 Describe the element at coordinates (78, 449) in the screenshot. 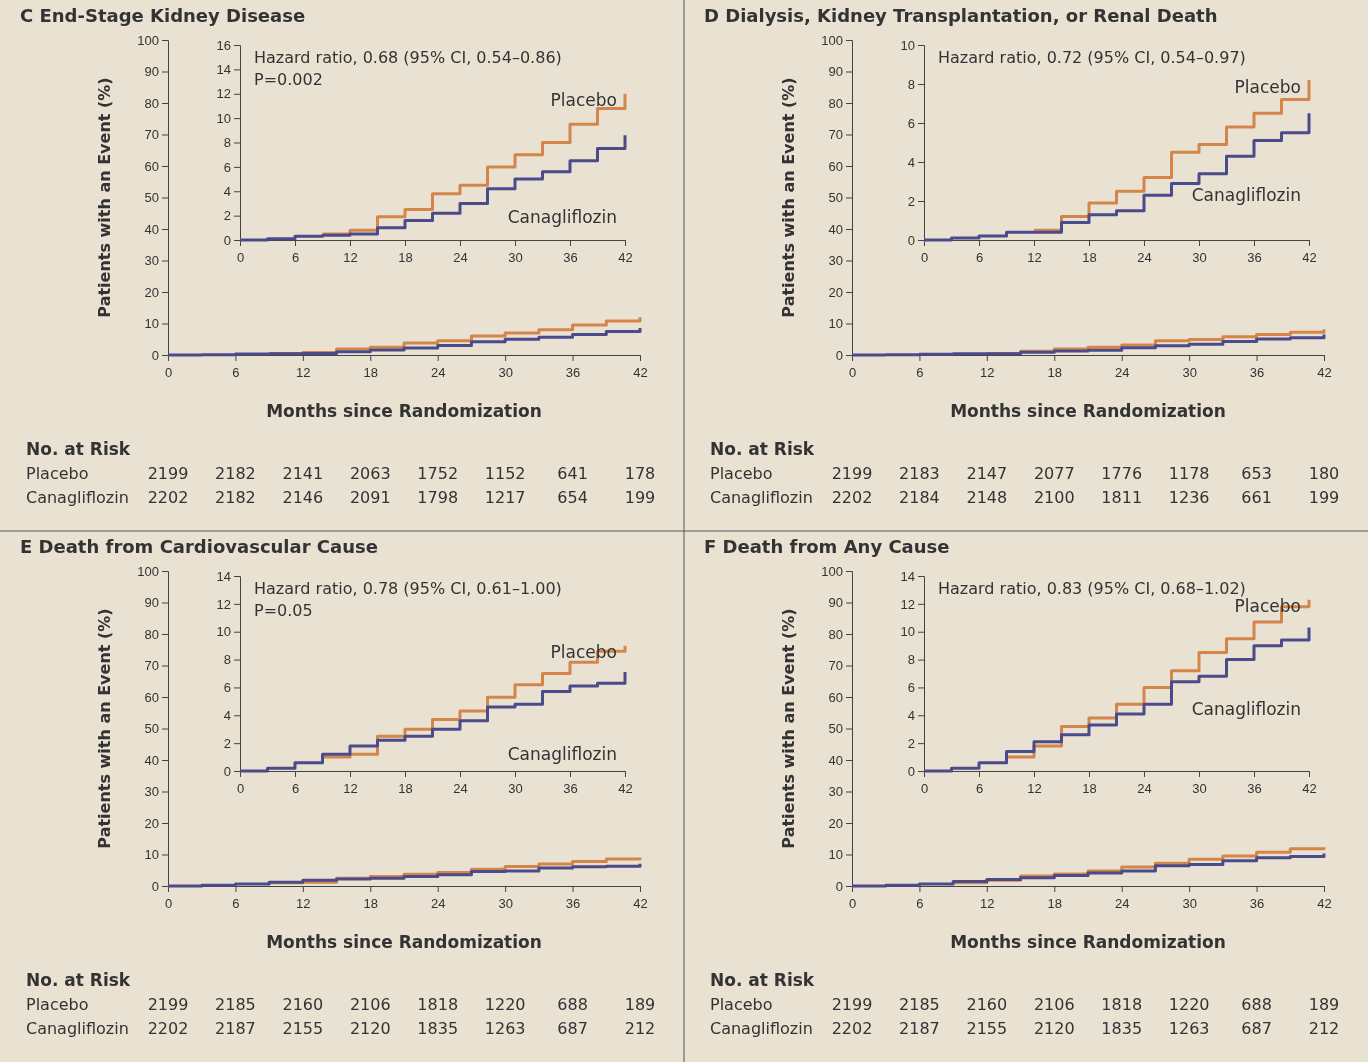

I see `text: No. at Risk` at that location.